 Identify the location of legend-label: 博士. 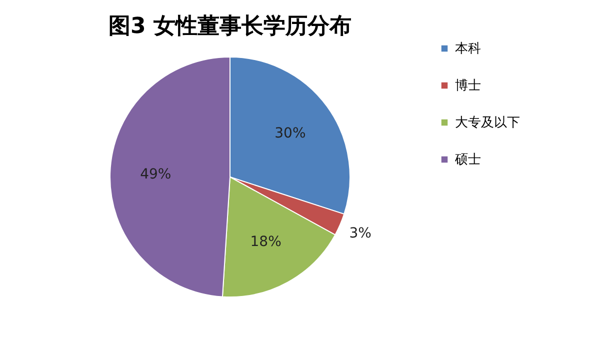
(468, 86).